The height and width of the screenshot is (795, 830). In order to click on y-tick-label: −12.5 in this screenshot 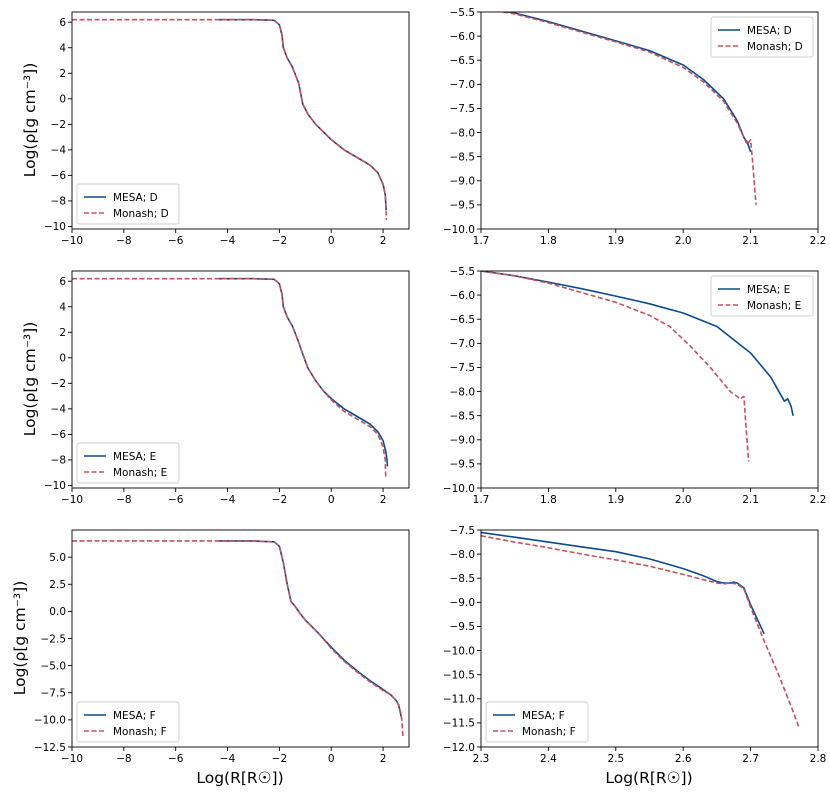, I will do `click(50, 748)`.